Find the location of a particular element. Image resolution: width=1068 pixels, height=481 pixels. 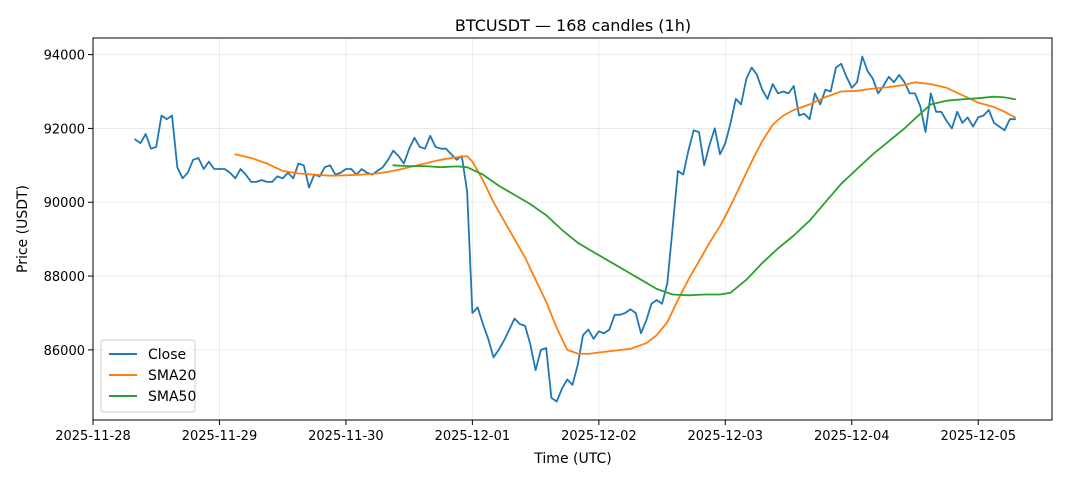

legend-box is located at coordinates (148, 376).